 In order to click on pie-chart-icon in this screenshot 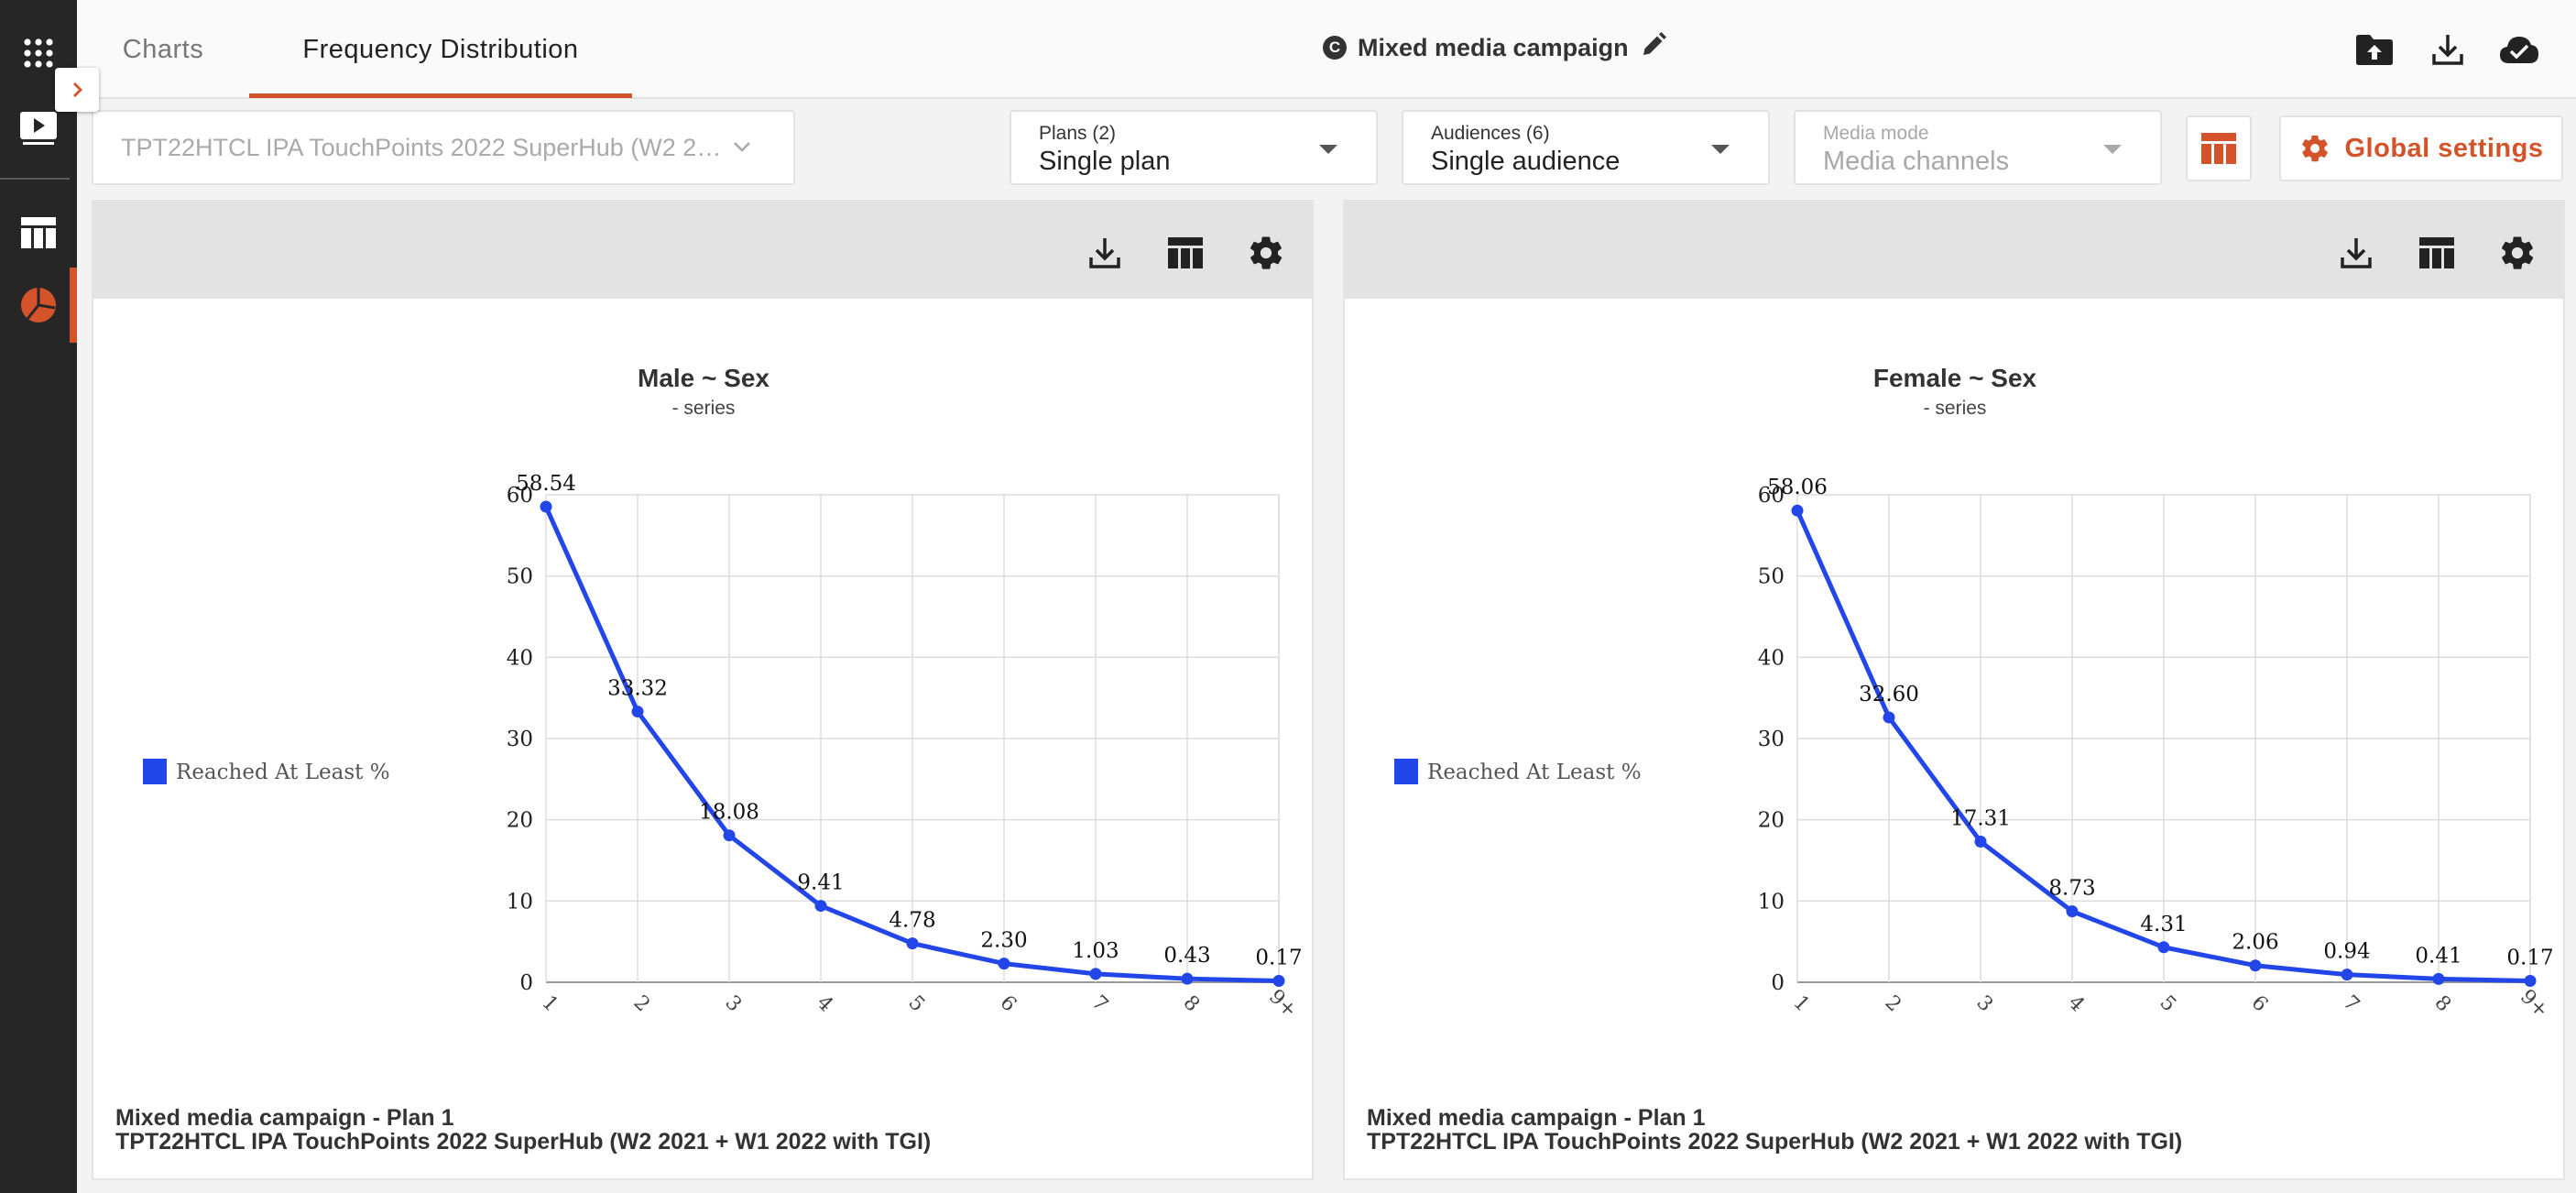, I will do `click(39, 305)`.